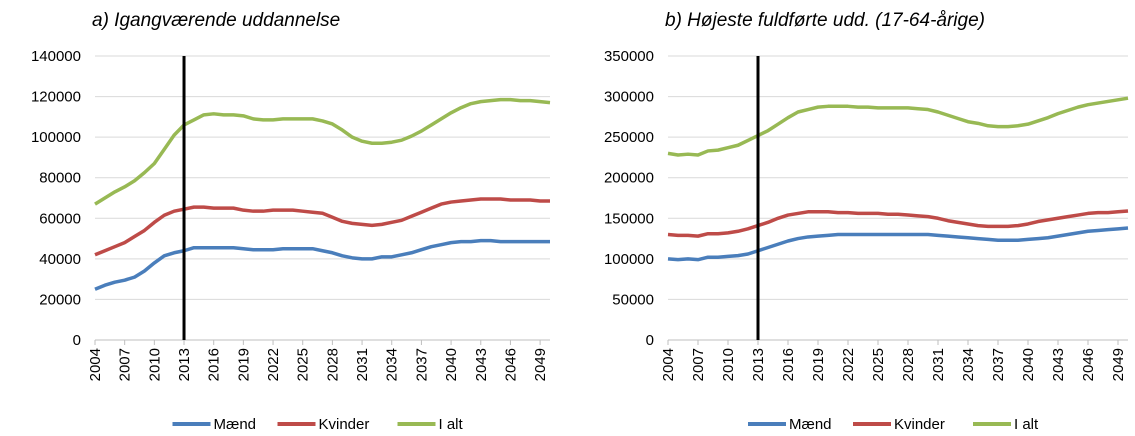 The height and width of the screenshot is (436, 1135). What do you see at coordinates (825, 20) in the screenshot?
I see `chart-title: b) Højeste fuldførte udd. (17-64-årige)` at bounding box center [825, 20].